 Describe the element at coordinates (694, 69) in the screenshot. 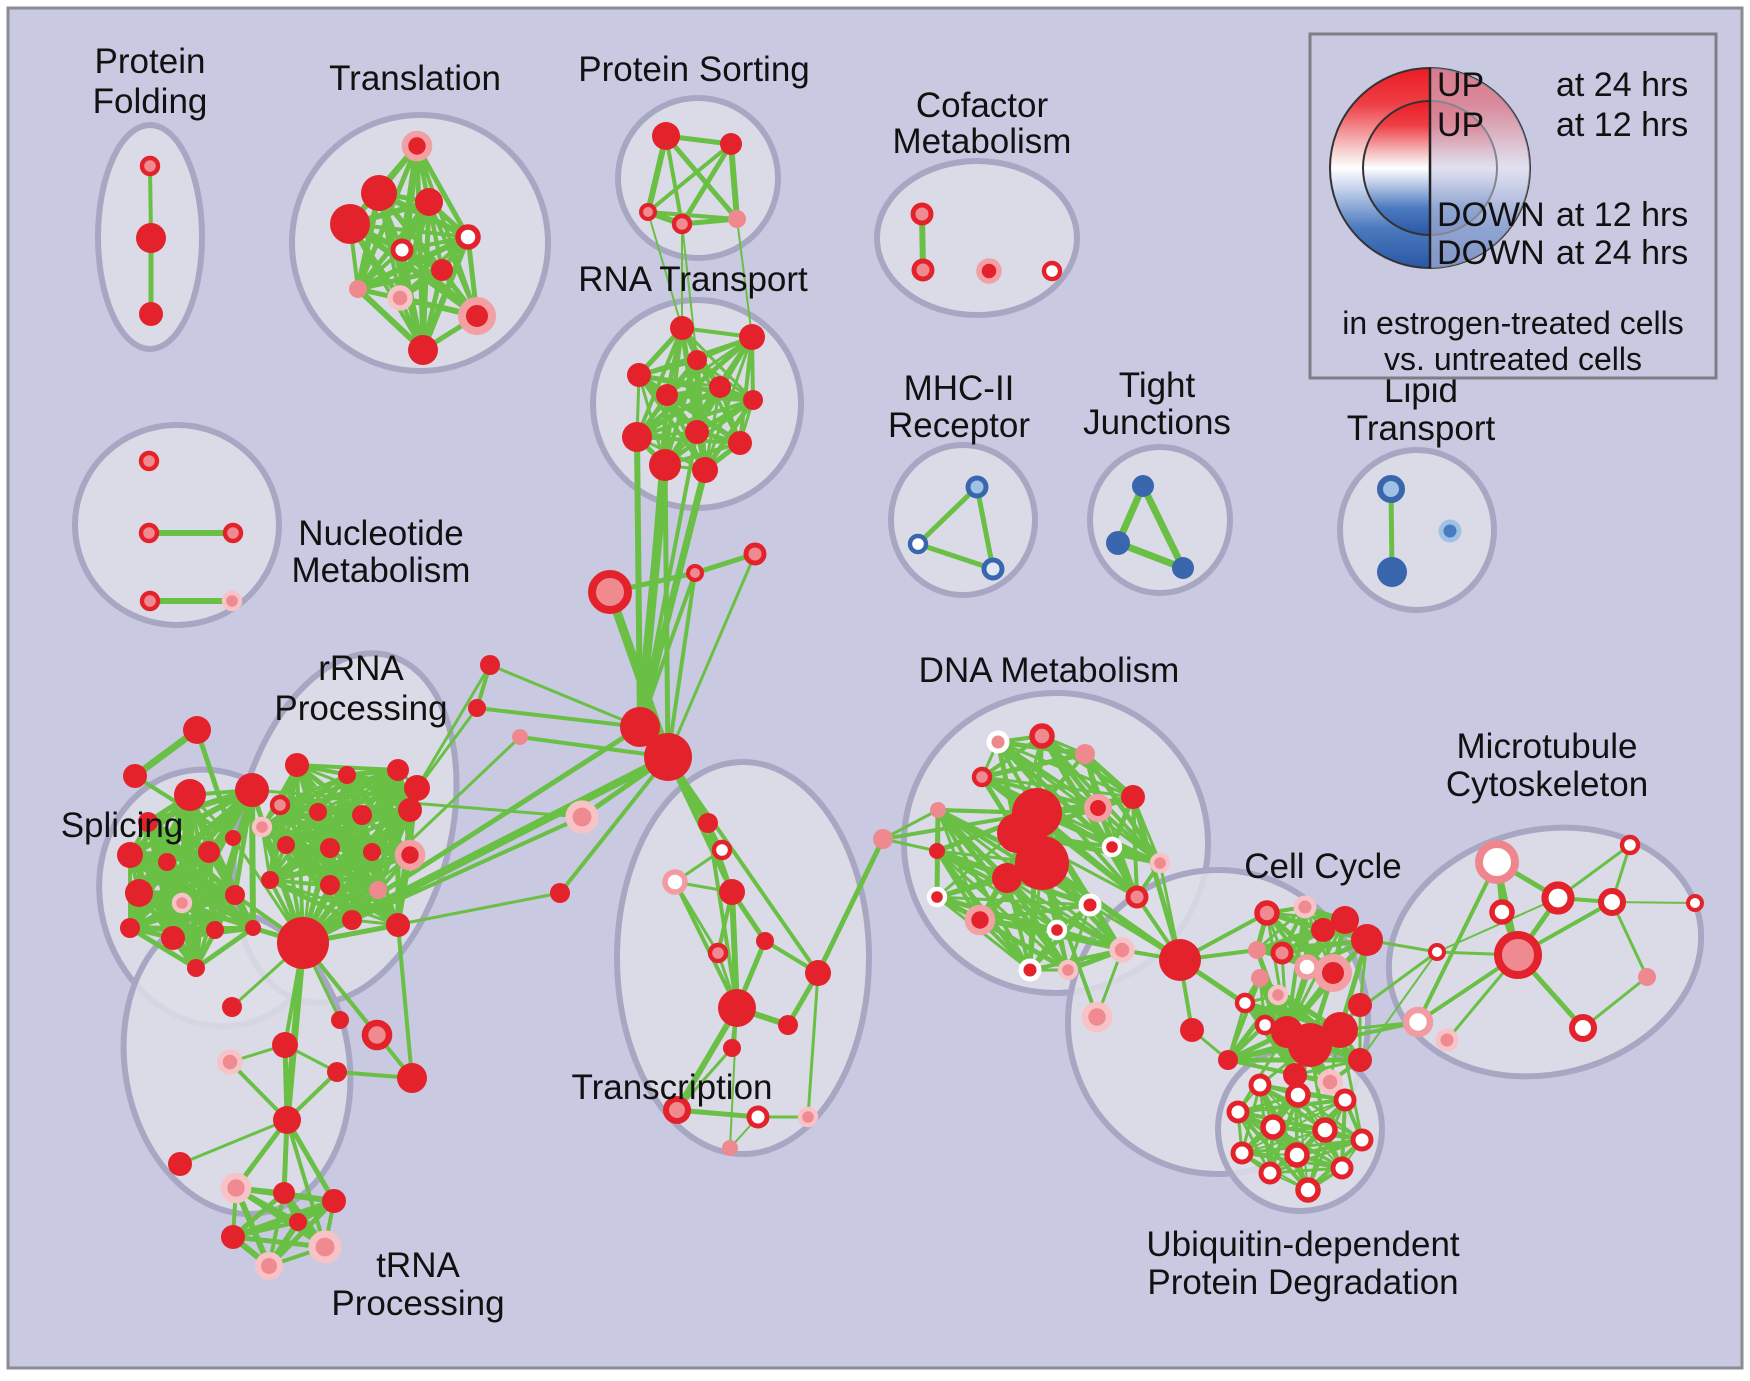

I see `cluster-label-protein-sorting: Protein Sorting` at that location.